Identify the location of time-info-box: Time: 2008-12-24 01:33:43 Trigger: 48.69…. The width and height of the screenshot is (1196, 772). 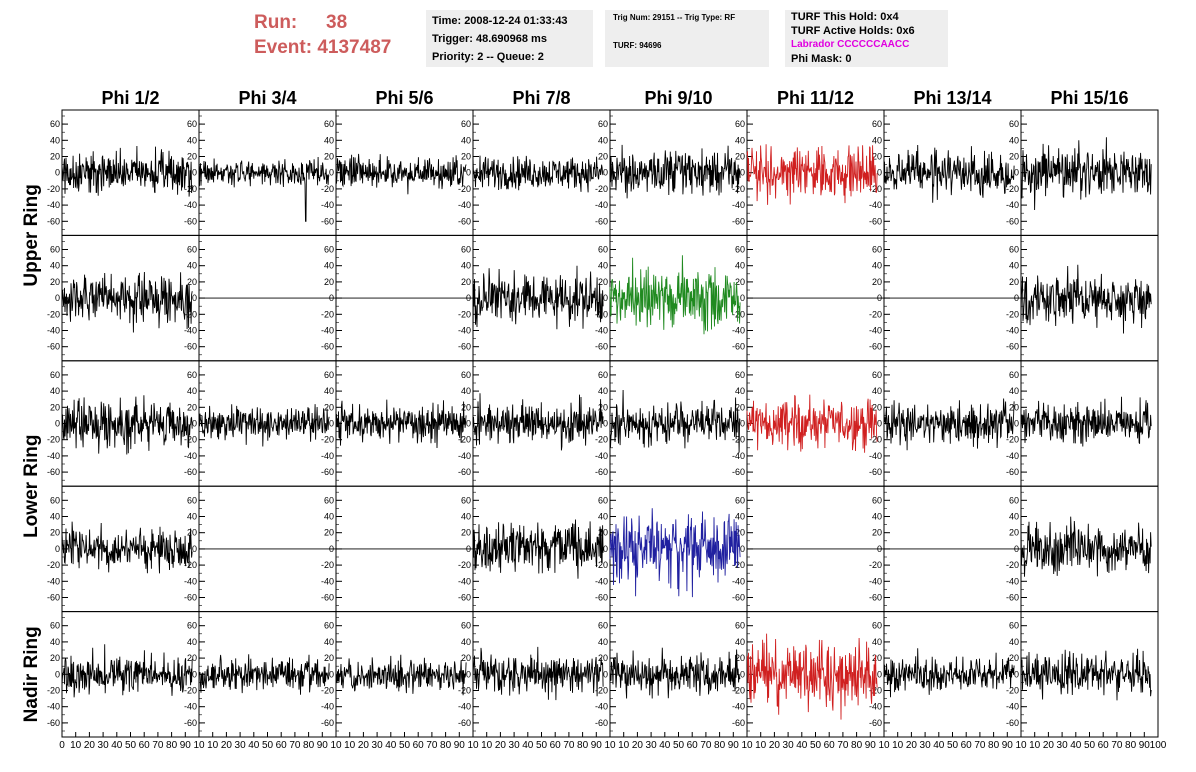
(509, 38).